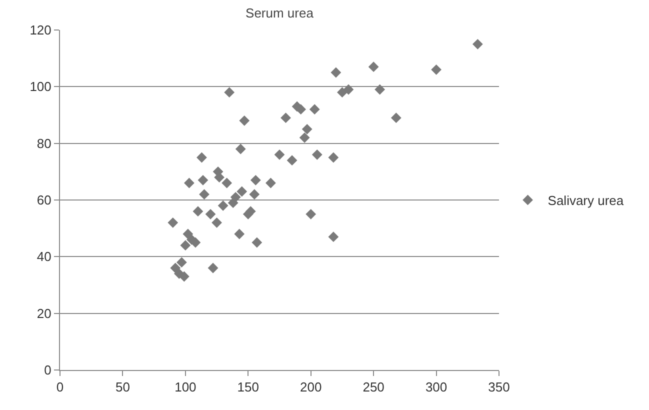 This screenshot has width=649, height=410. I want to click on y-tick-label: 20, so click(44, 313).